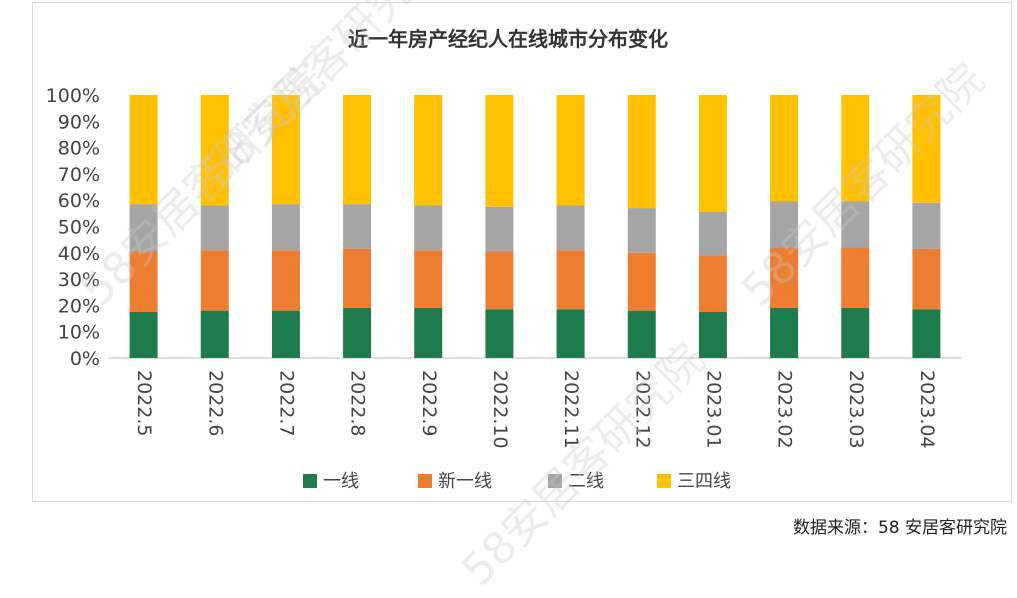 This screenshot has width=1017, height=598. Describe the element at coordinates (79, 280) in the screenshot. I see `y-tick-label: 30%` at that location.